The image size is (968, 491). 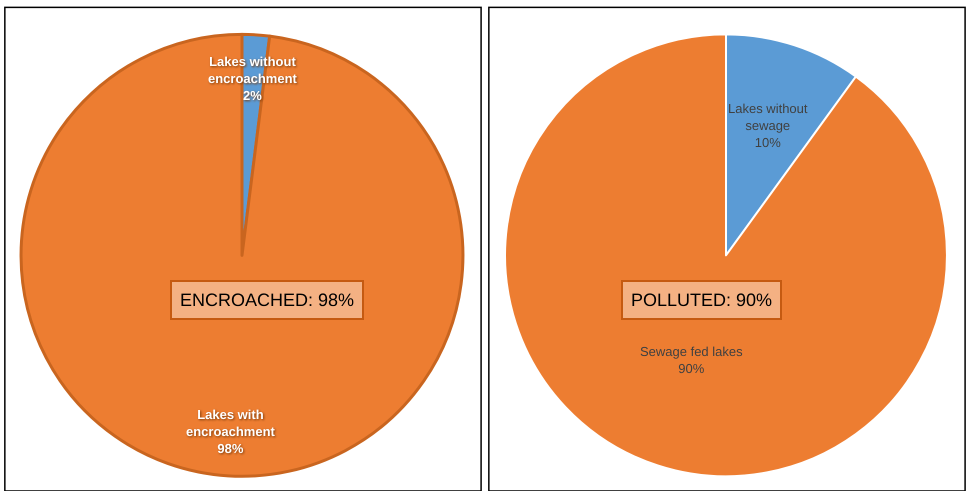 What do you see at coordinates (231, 423) in the screenshot?
I see `slice-label: Lakes with encroachment` at bounding box center [231, 423].